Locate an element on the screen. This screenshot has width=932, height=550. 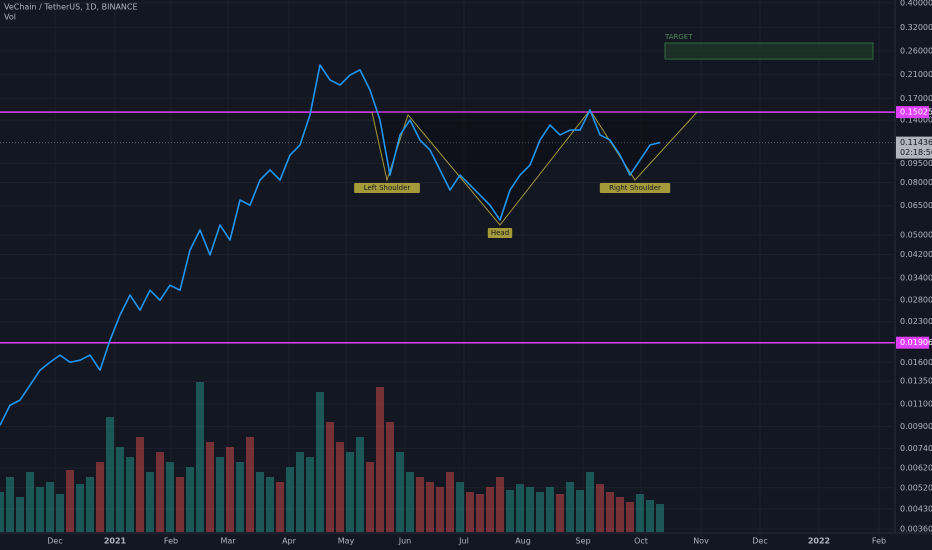
last-price-label: 0.11436 is located at coordinates (916, 142).